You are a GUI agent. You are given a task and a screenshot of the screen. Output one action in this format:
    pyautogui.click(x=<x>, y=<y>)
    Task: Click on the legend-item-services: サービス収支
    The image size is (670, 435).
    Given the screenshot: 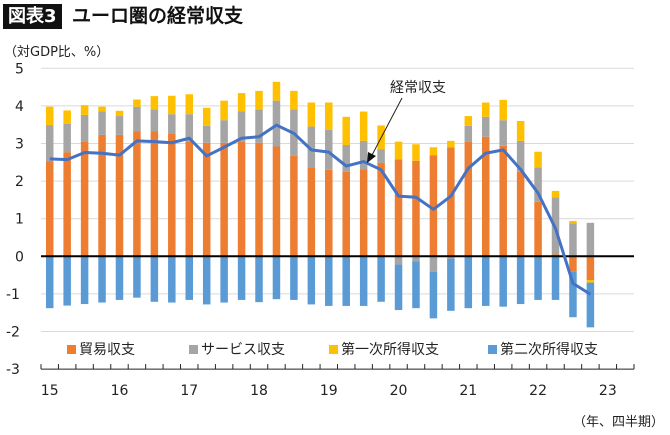 What is the action you would take?
    pyautogui.click(x=237, y=349)
    